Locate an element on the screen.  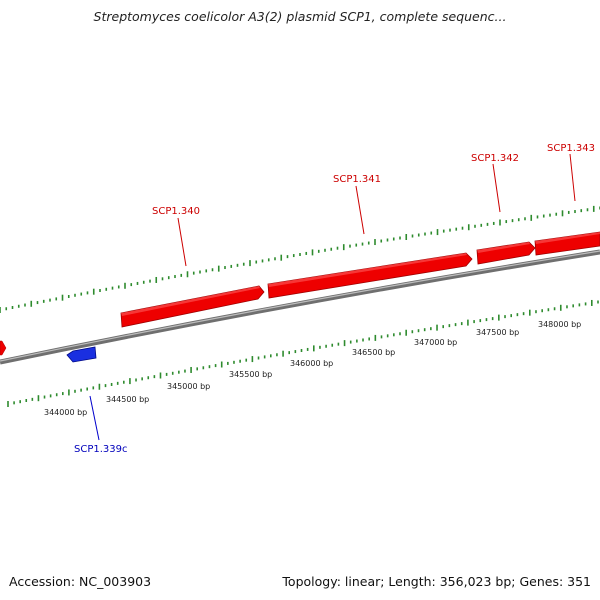
ruler-label: 345500 bp is located at coordinates (250, 374).